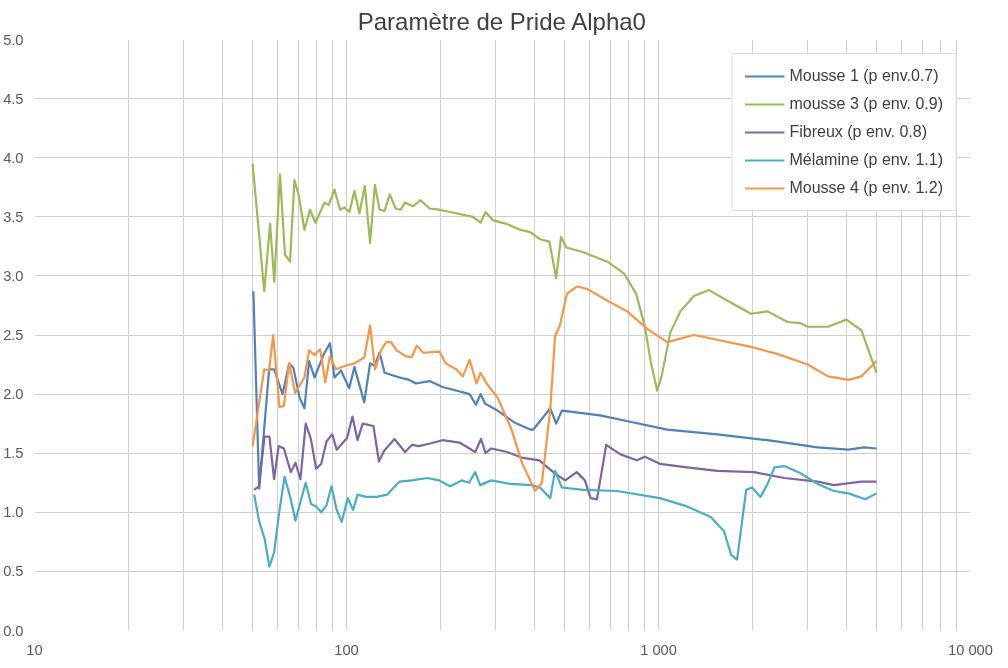 Image resolution: width=1008 pixels, height=668 pixels. Describe the element at coordinates (13, 571) in the screenshot. I see `y-tick-label: 0.5` at that location.